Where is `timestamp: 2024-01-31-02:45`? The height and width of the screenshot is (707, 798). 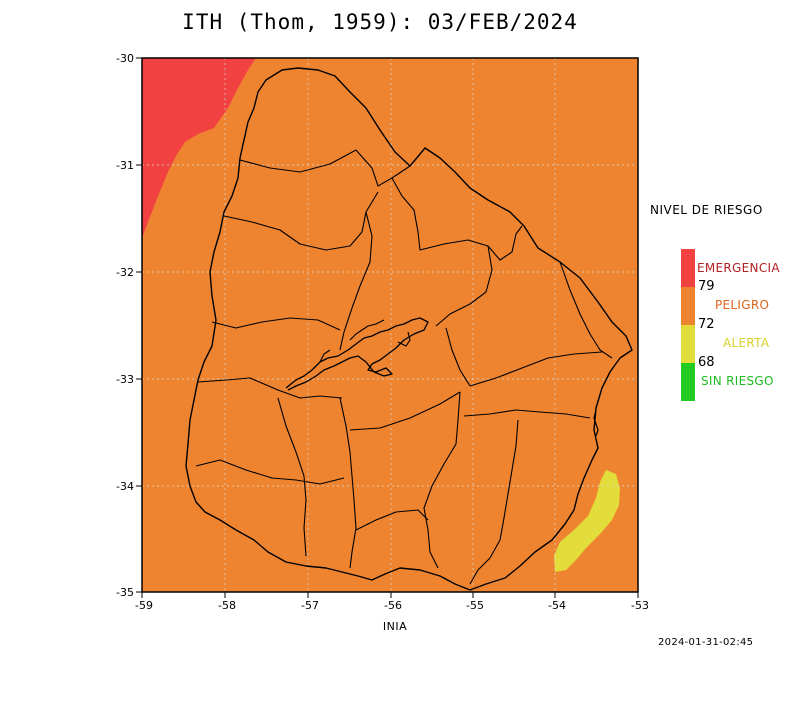 timestamp: 2024-01-31-02:45 is located at coordinates (706, 642).